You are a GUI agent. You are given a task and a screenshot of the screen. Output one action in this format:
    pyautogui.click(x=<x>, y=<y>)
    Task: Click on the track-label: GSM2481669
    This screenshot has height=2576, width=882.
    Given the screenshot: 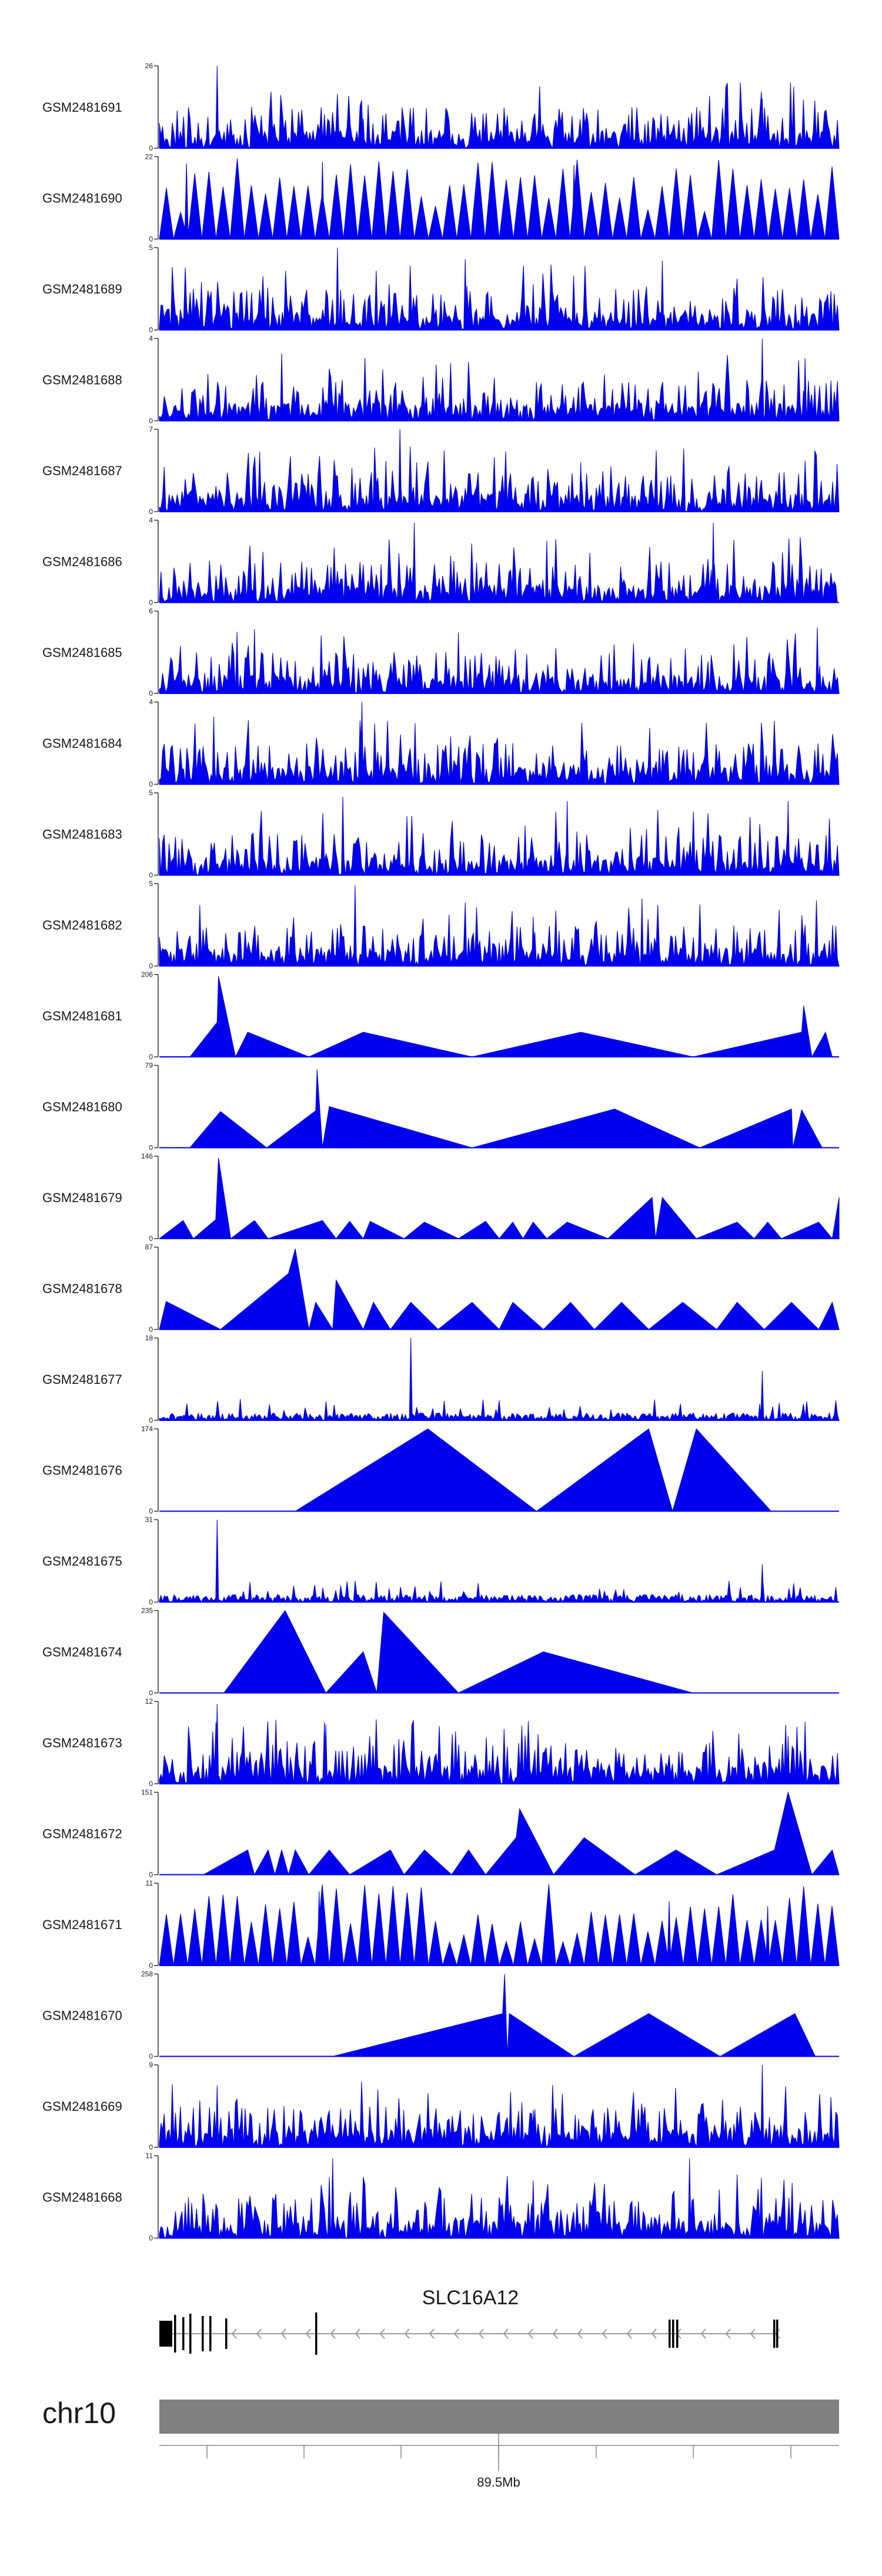 What is the action you would take?
    pyautogui.click(x=82, y=2106)
    